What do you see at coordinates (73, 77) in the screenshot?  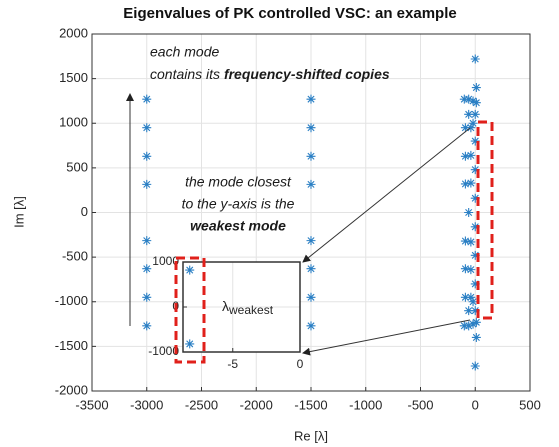 I see `y-tick-label: 1500` at bounding box center [73, 77].